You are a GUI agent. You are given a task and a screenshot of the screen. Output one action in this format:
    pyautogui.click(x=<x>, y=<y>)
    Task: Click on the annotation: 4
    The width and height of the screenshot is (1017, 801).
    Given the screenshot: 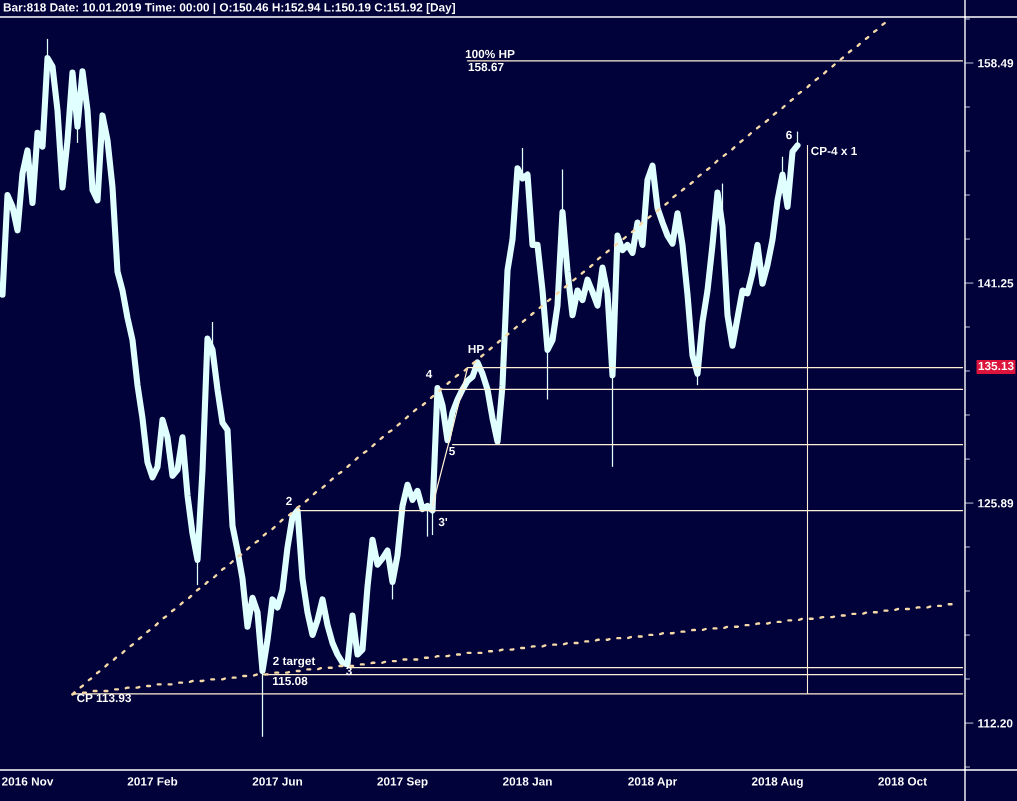 What is the action you would take?
    pyautogui.click(x=429, y=374)
    